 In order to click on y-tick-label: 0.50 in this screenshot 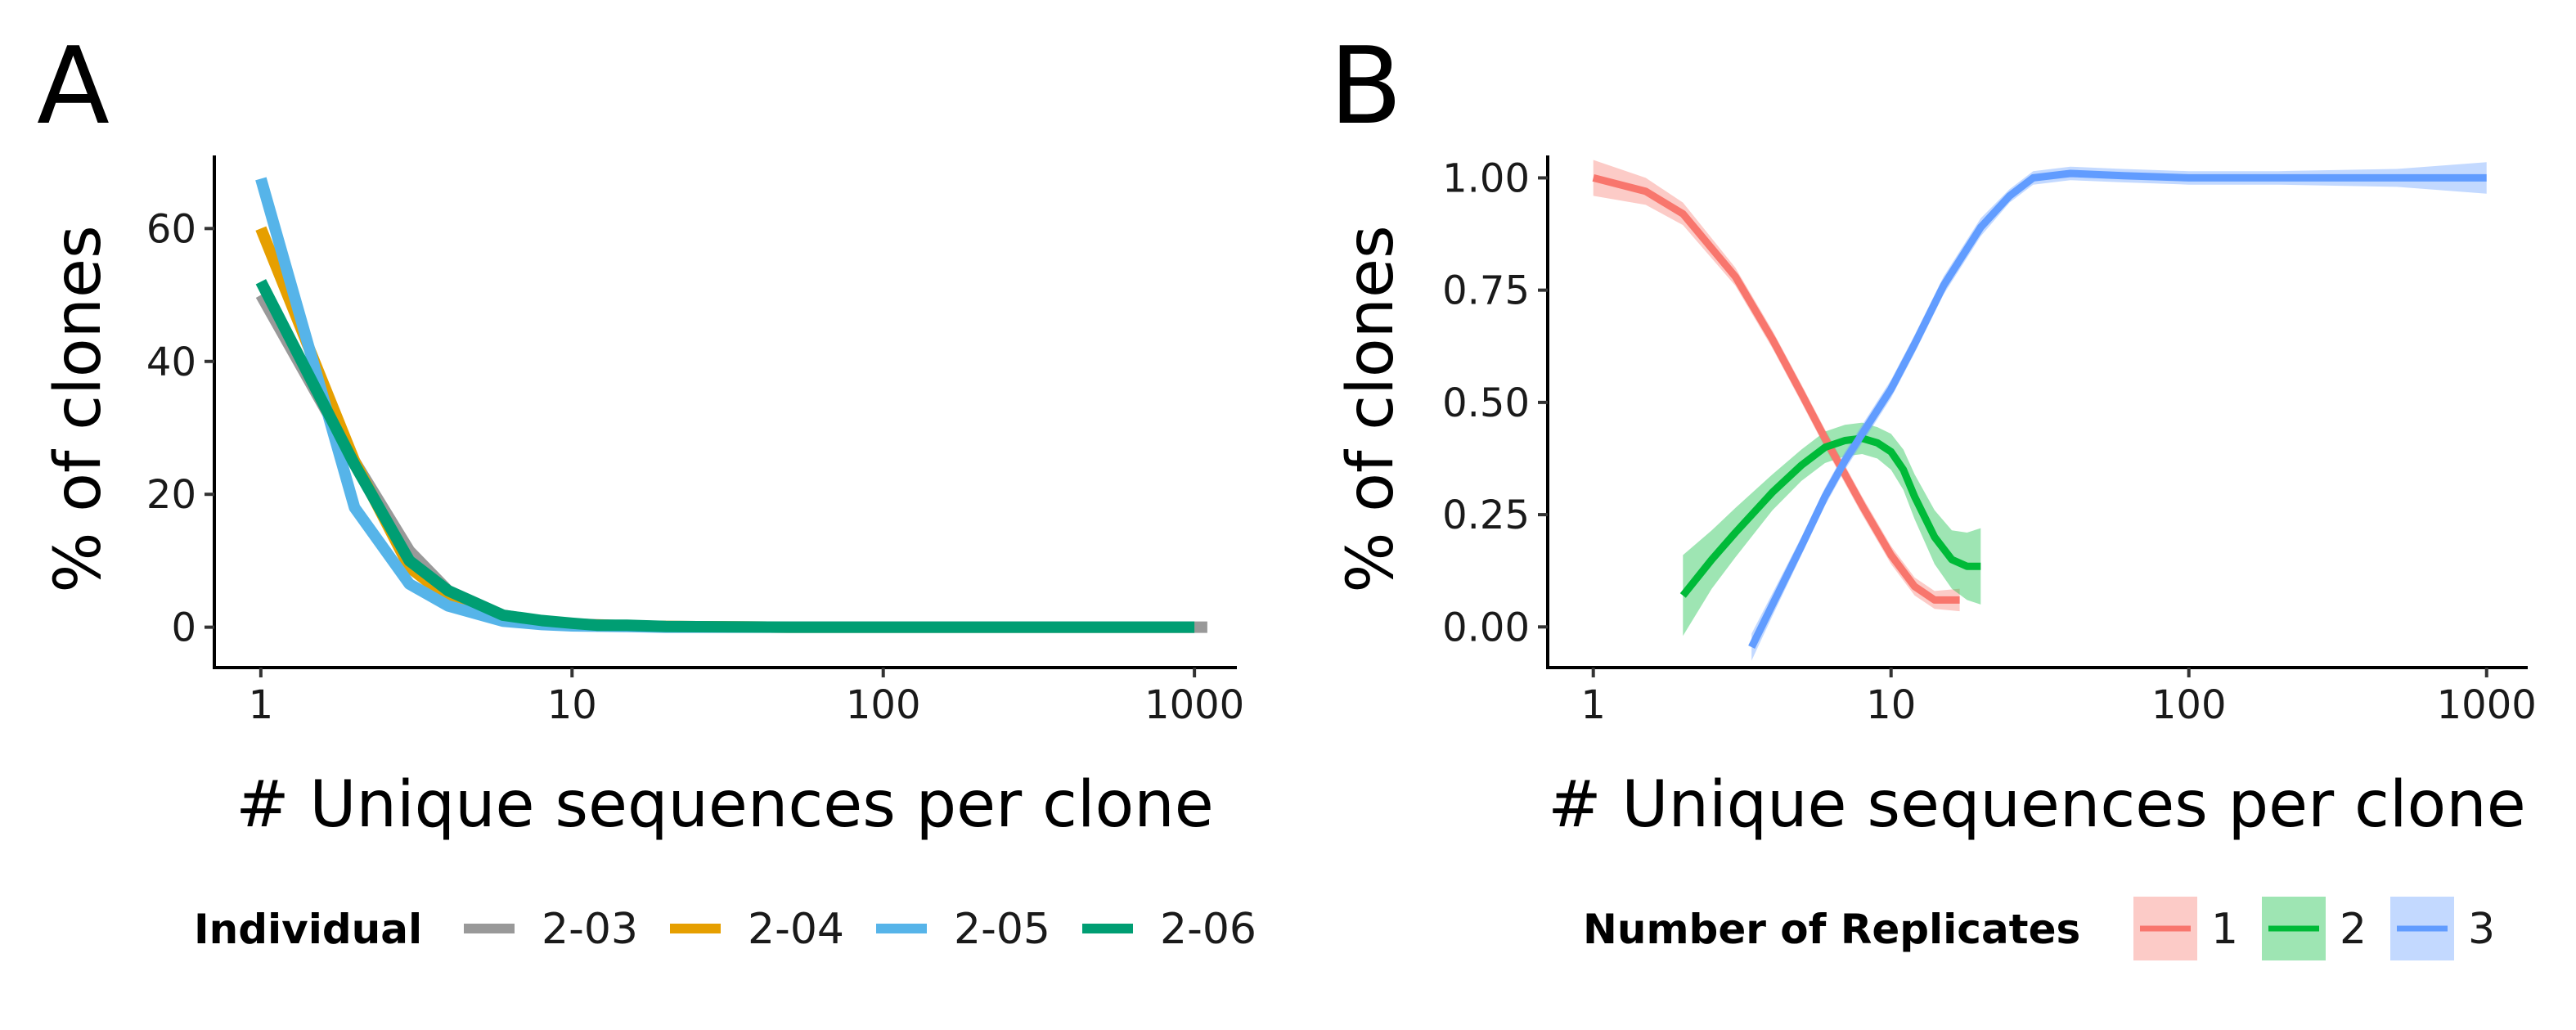, I will do `click(1486, 403)`.